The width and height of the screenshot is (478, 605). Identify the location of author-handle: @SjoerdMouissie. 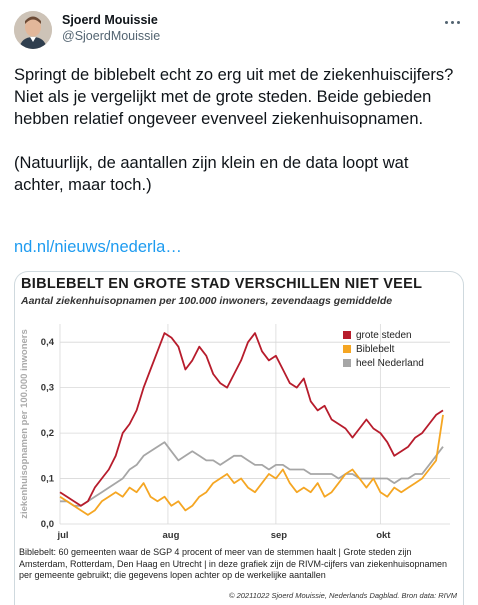
(111, 36).